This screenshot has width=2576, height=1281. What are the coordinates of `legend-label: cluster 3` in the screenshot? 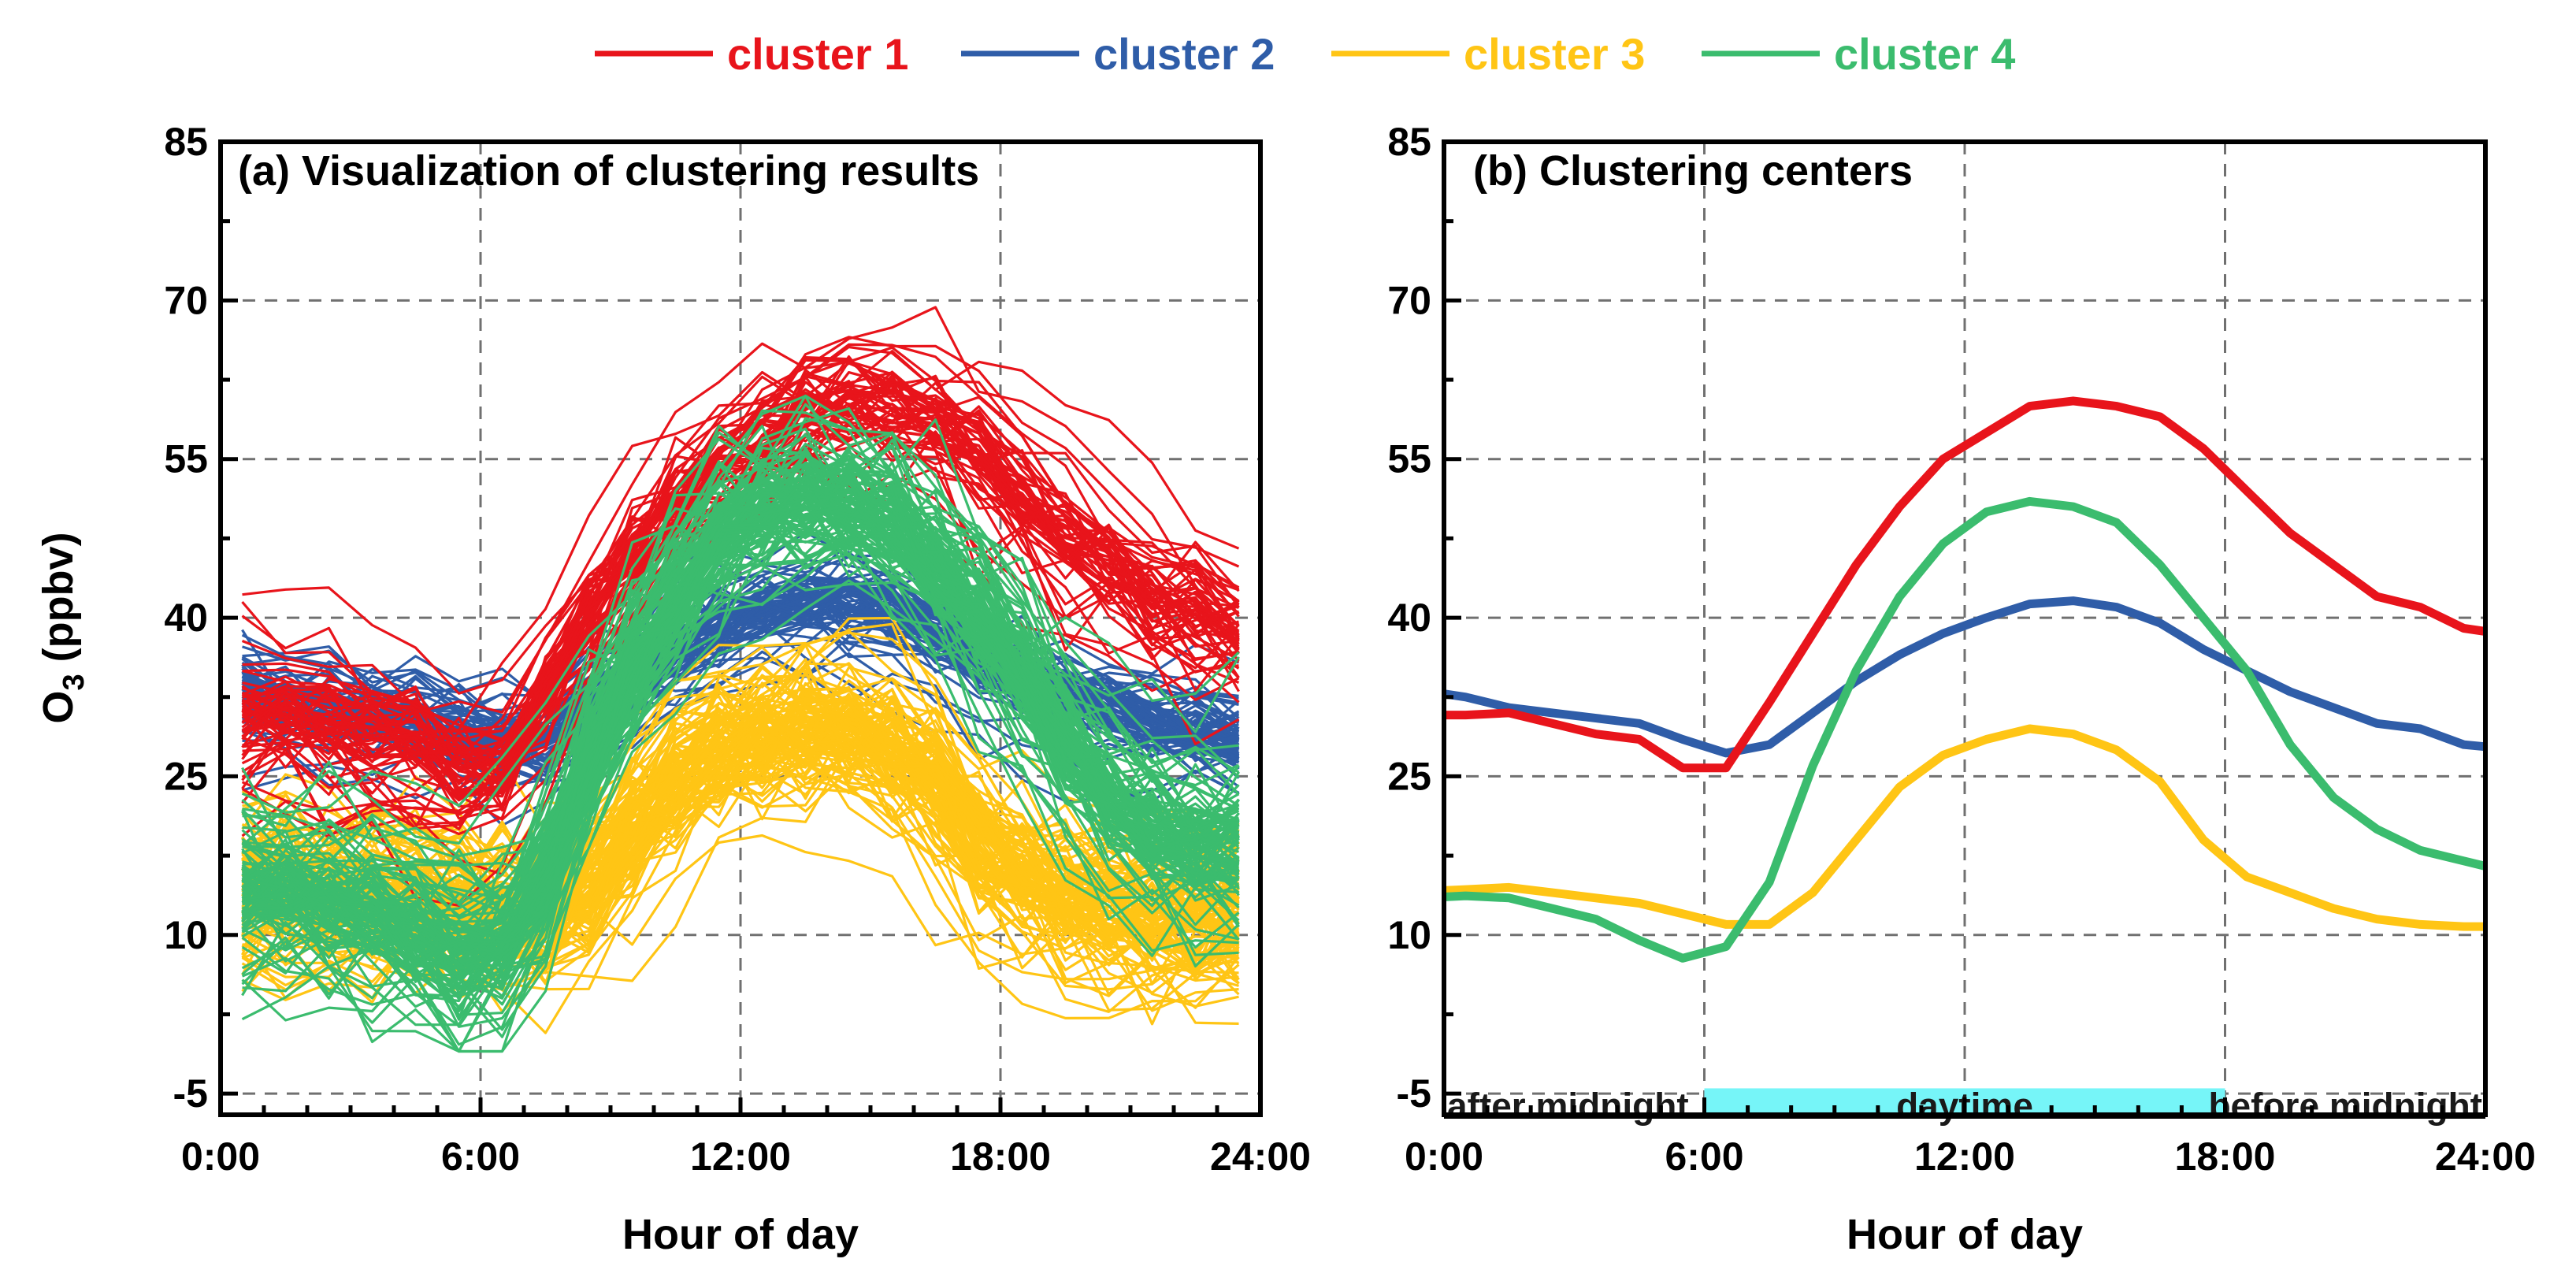 It's located at (1554, 54).